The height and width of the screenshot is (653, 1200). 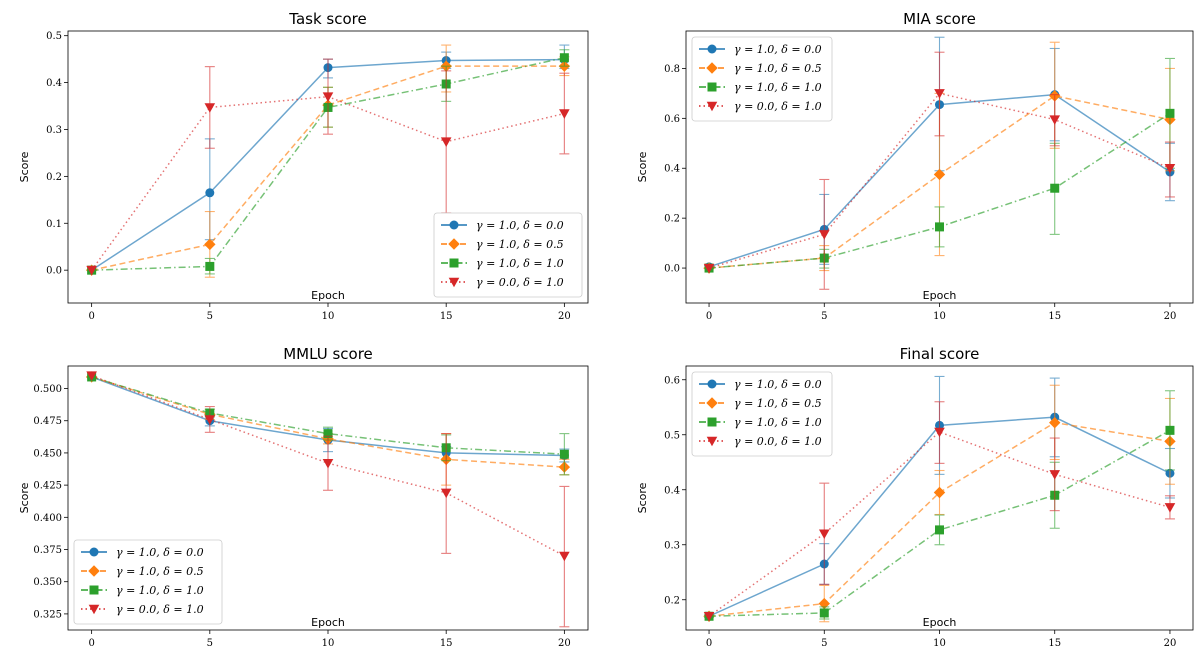 I want to click on y-tick-label: 0.0, so click(x=672, y=269).